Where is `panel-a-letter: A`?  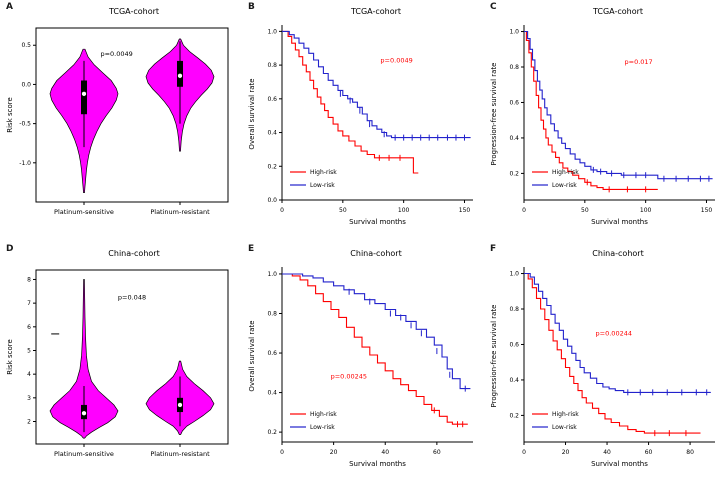 panel-a-letter: A is located at coordinates (9, 7).